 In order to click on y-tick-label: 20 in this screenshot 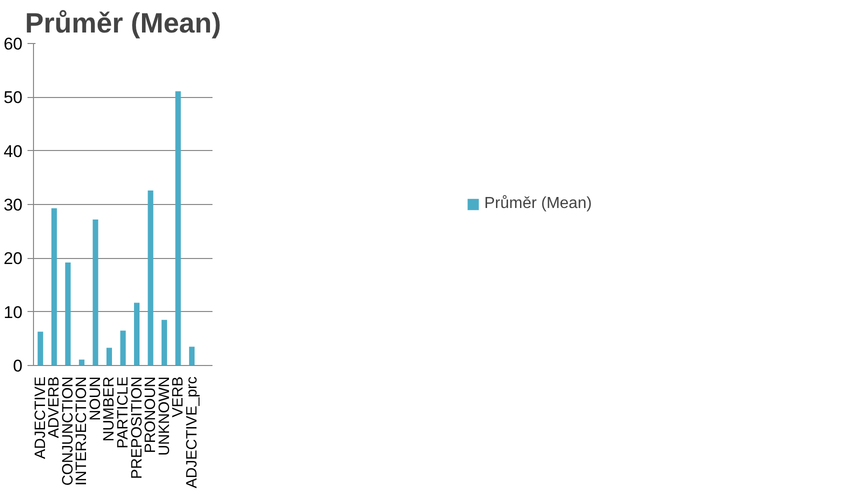, I will do `click(13, 258)`.